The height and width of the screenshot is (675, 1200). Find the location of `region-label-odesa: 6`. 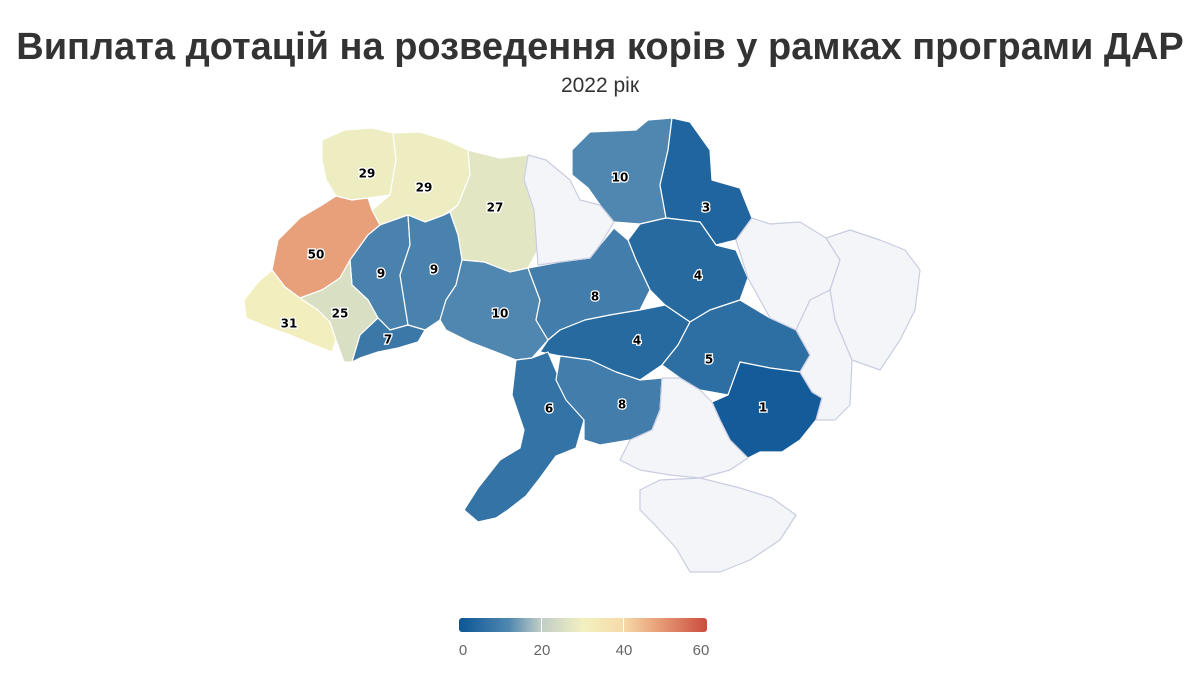

region-label-odesa: 6 is located at coordinates (549, 409).